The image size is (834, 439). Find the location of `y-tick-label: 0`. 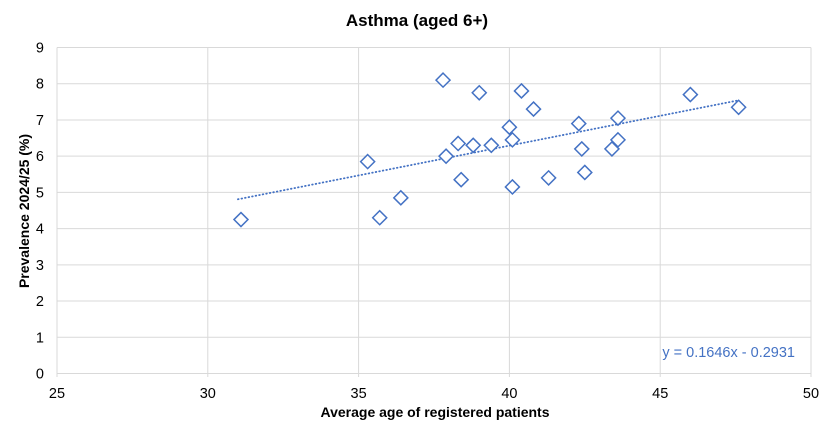

y-tick-label: 0 is located at coordinates (40, 375).